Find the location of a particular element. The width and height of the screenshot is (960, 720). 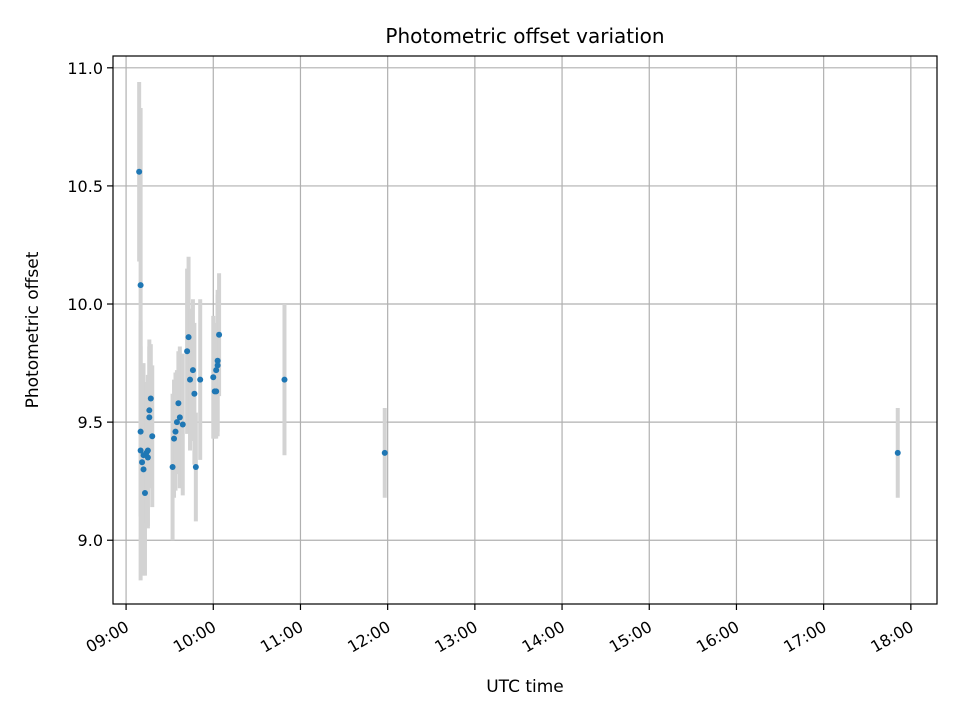

y-tick-label: 9.0 is located at coordinates (90, 540).